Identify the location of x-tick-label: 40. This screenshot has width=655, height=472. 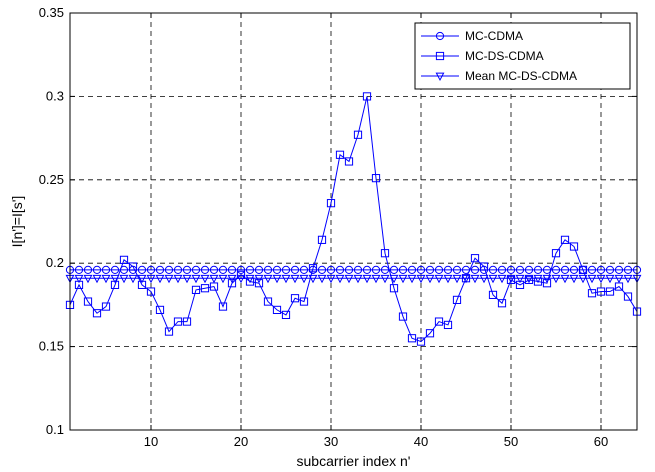
(421, 441).